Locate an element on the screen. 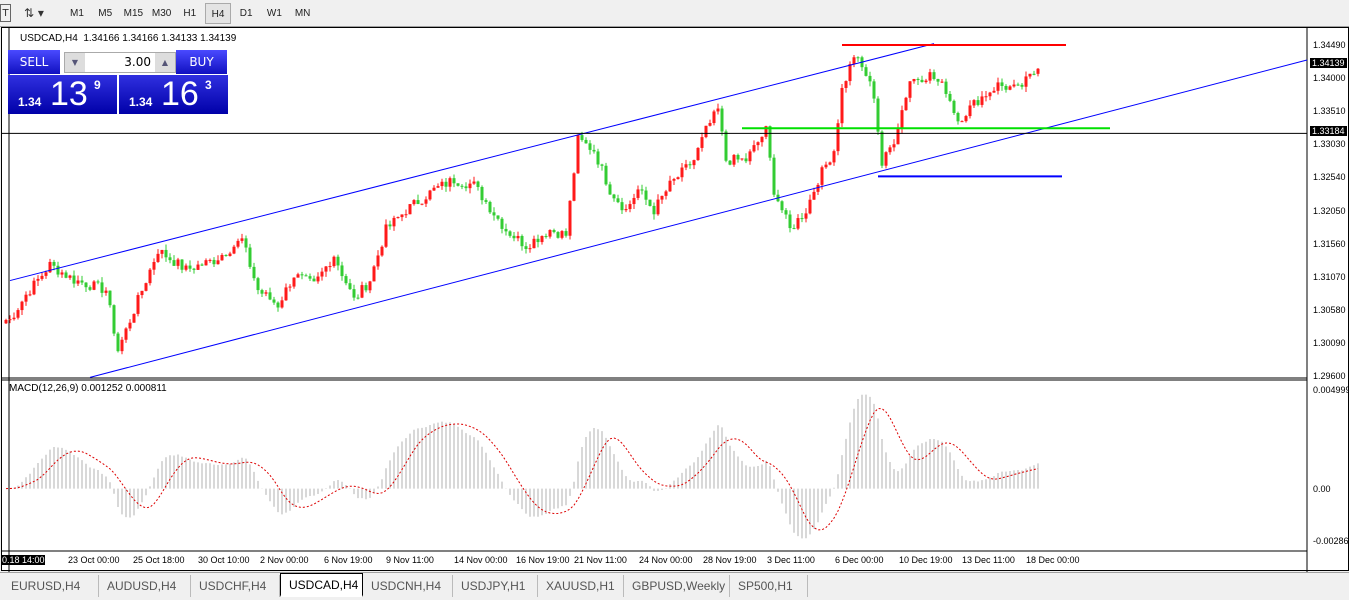  buy-button: BUY is located at coordinates (201, 62).